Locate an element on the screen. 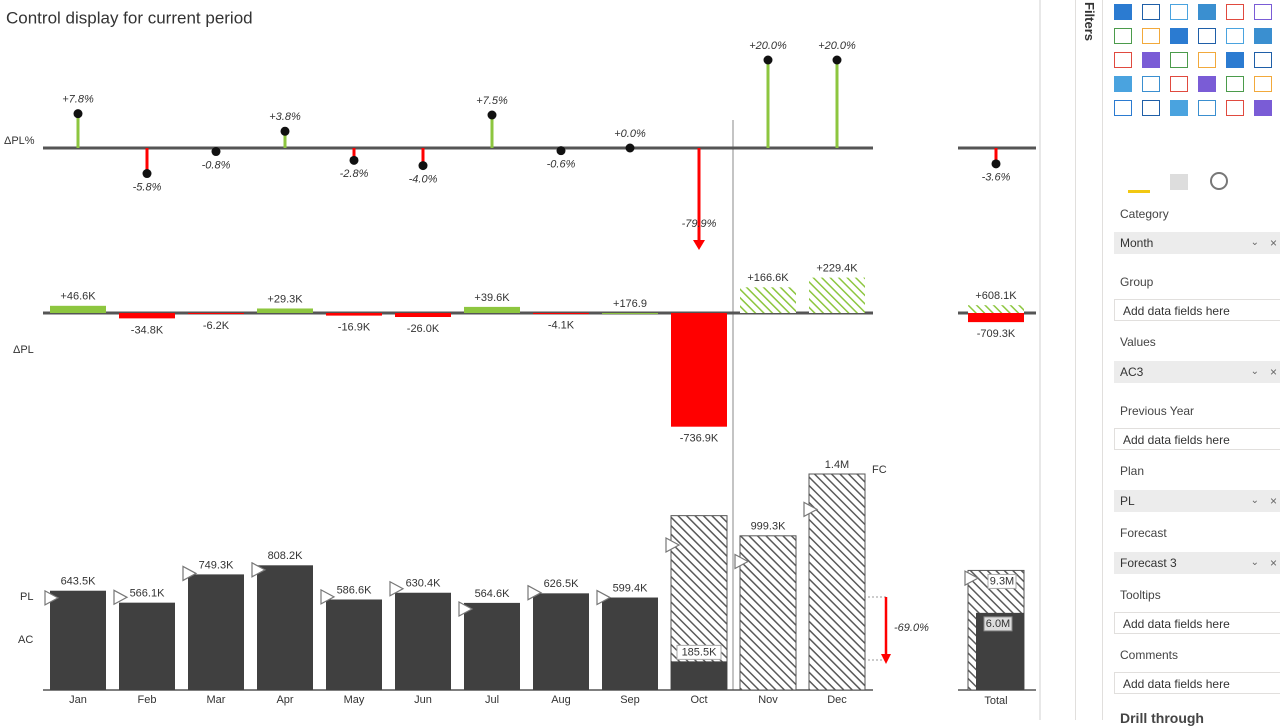  x-tick-label: Total is located at coordinates (995, 701).